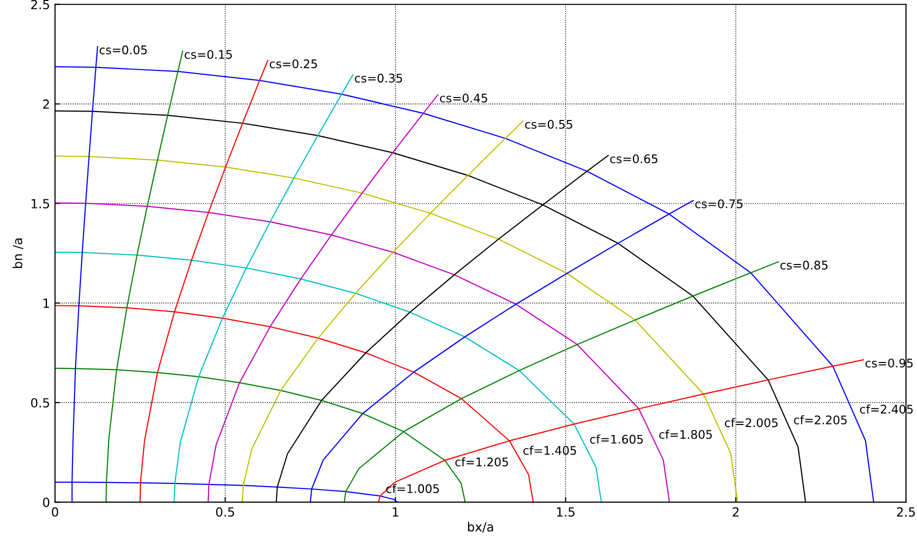 The height and width of the screenshot is (547, 917). What do you see at coordinates (735, 512) in the screenshot?
I see `x-tick-label: 2` at bounding box center [735, 512].